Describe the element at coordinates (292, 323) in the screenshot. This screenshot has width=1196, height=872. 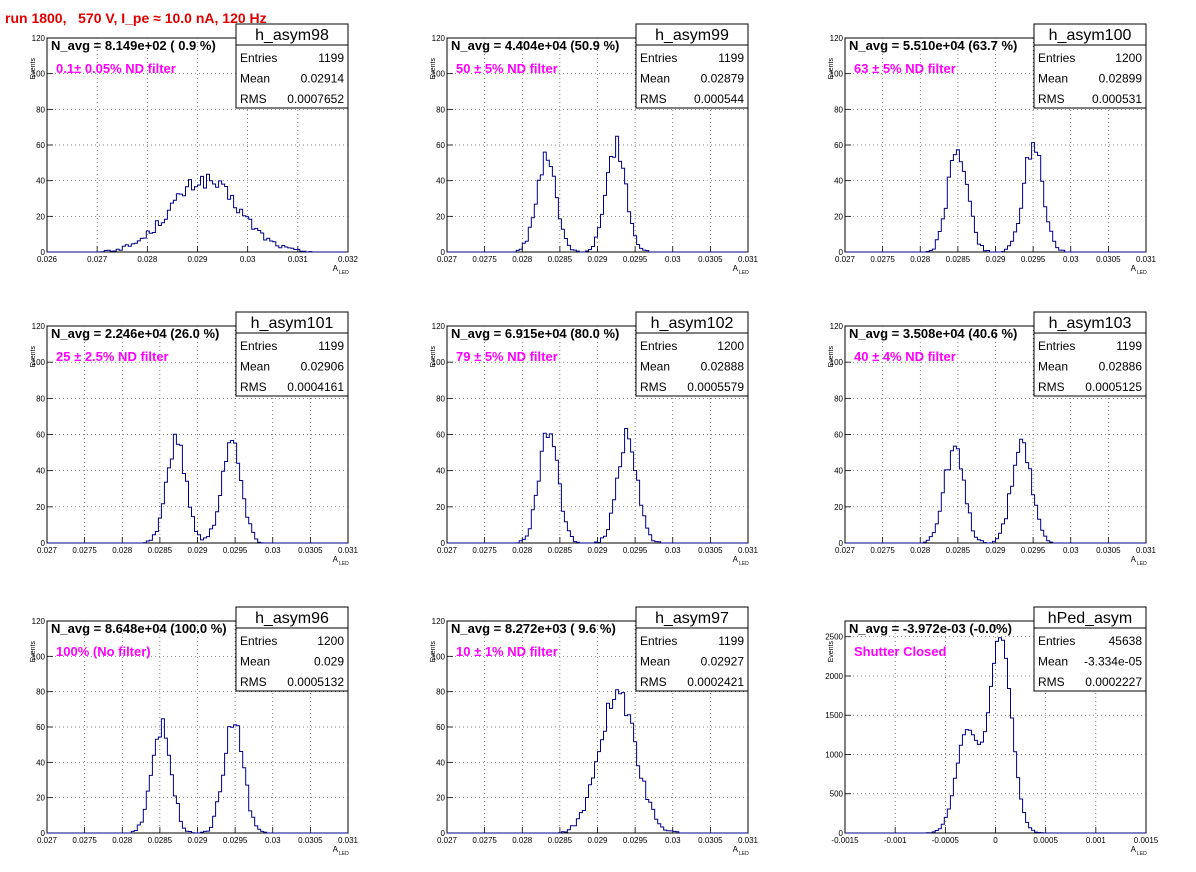
I see `stats-histogram-name: h_asym101` at that location.